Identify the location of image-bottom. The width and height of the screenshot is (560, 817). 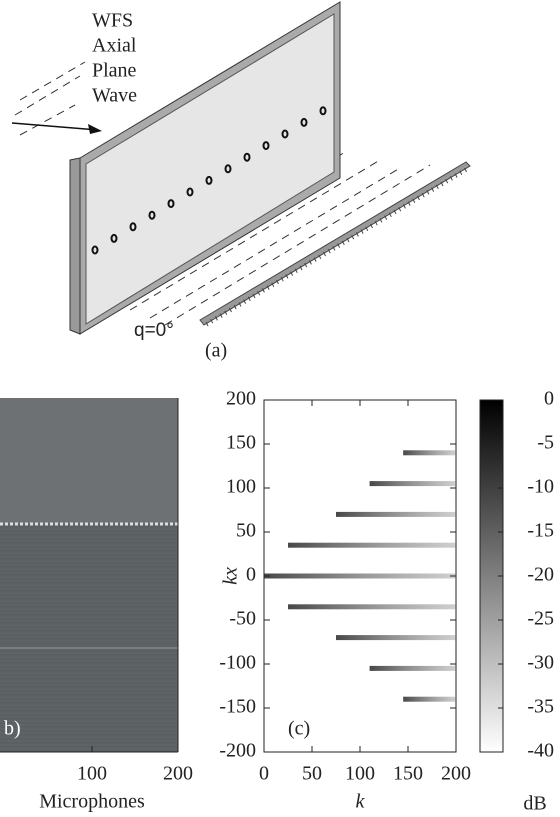
(89, 638).